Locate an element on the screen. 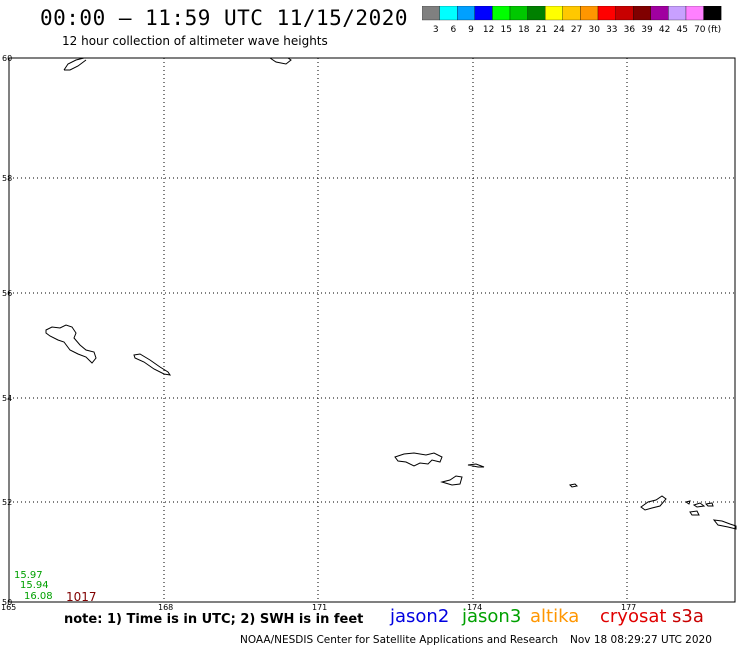 The width and height of the screenshot is (740, 650). wave-height-color-legend: 3 6 9 12 15 18 21 24 27 30 33 36 39 42 45 70 (ft) is located at coordinates (572, 20).